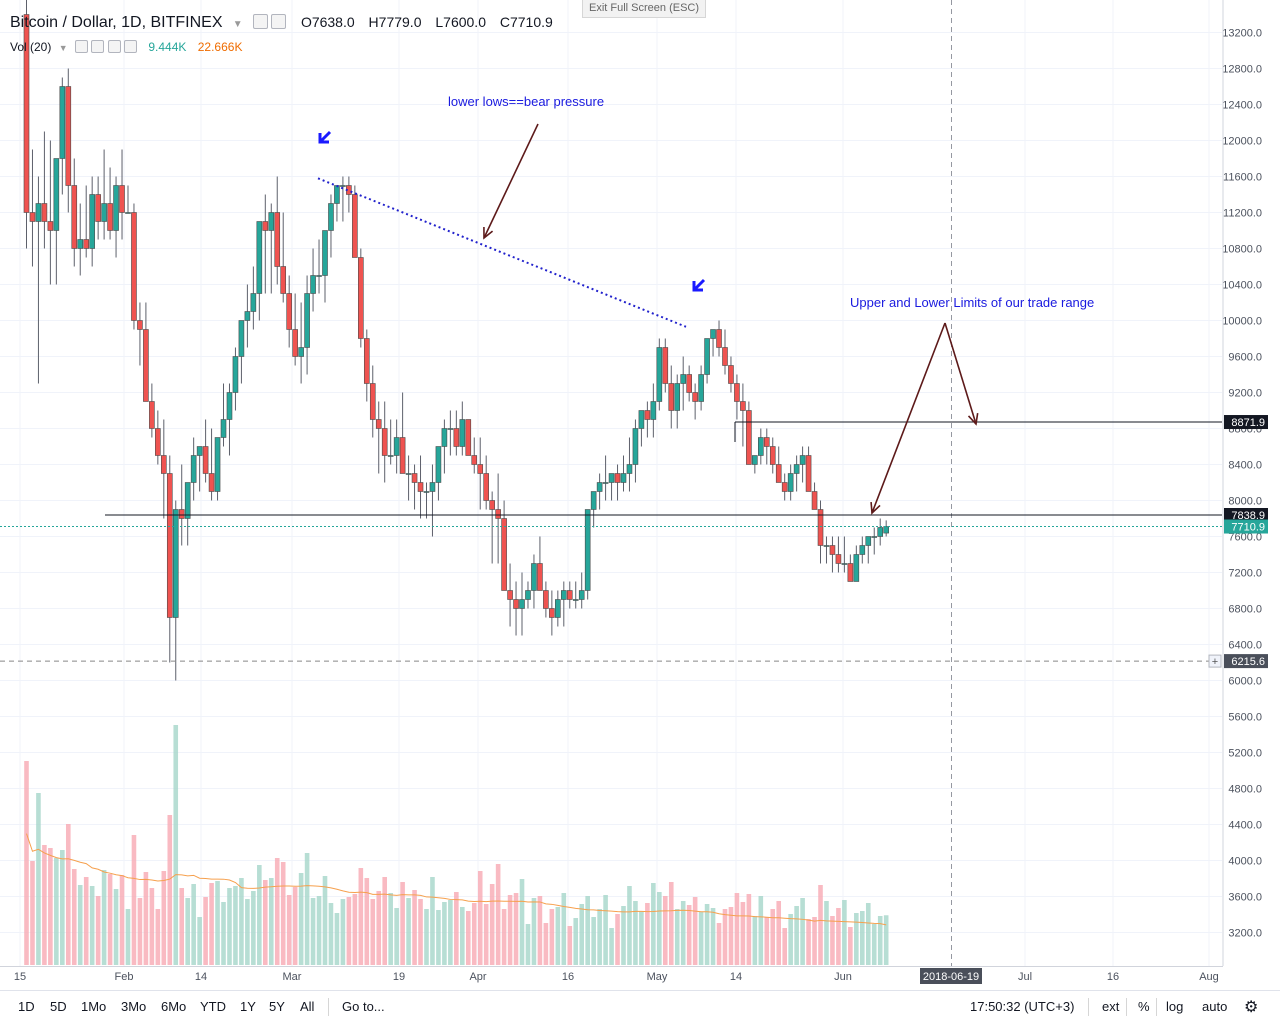 Image resolution: width=1280 pixels, height=1025 pixels. Describe the element at coordinates (1175, 1006) in the screenshot. I see `log-toggle: log` at that location.